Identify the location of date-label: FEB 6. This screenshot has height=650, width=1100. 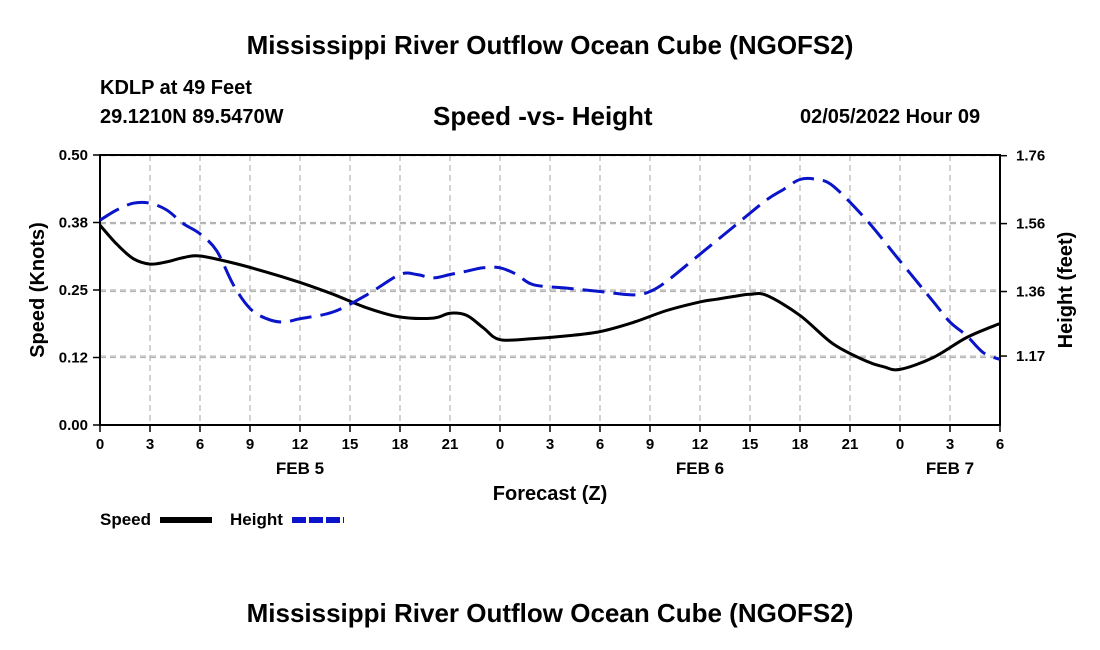
(700, 468).